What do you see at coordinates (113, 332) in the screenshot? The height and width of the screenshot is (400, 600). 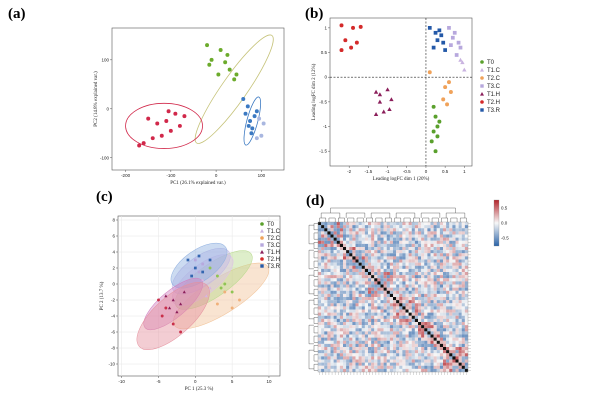 I see `panel-c-ytick-label: -6` at bounding box center [113, 332].